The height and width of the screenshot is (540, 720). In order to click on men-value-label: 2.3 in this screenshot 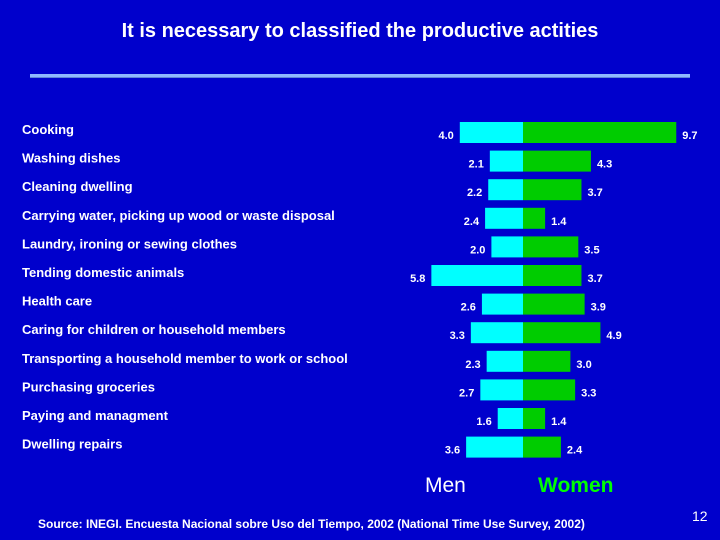, I will do `click(472, 365)`.